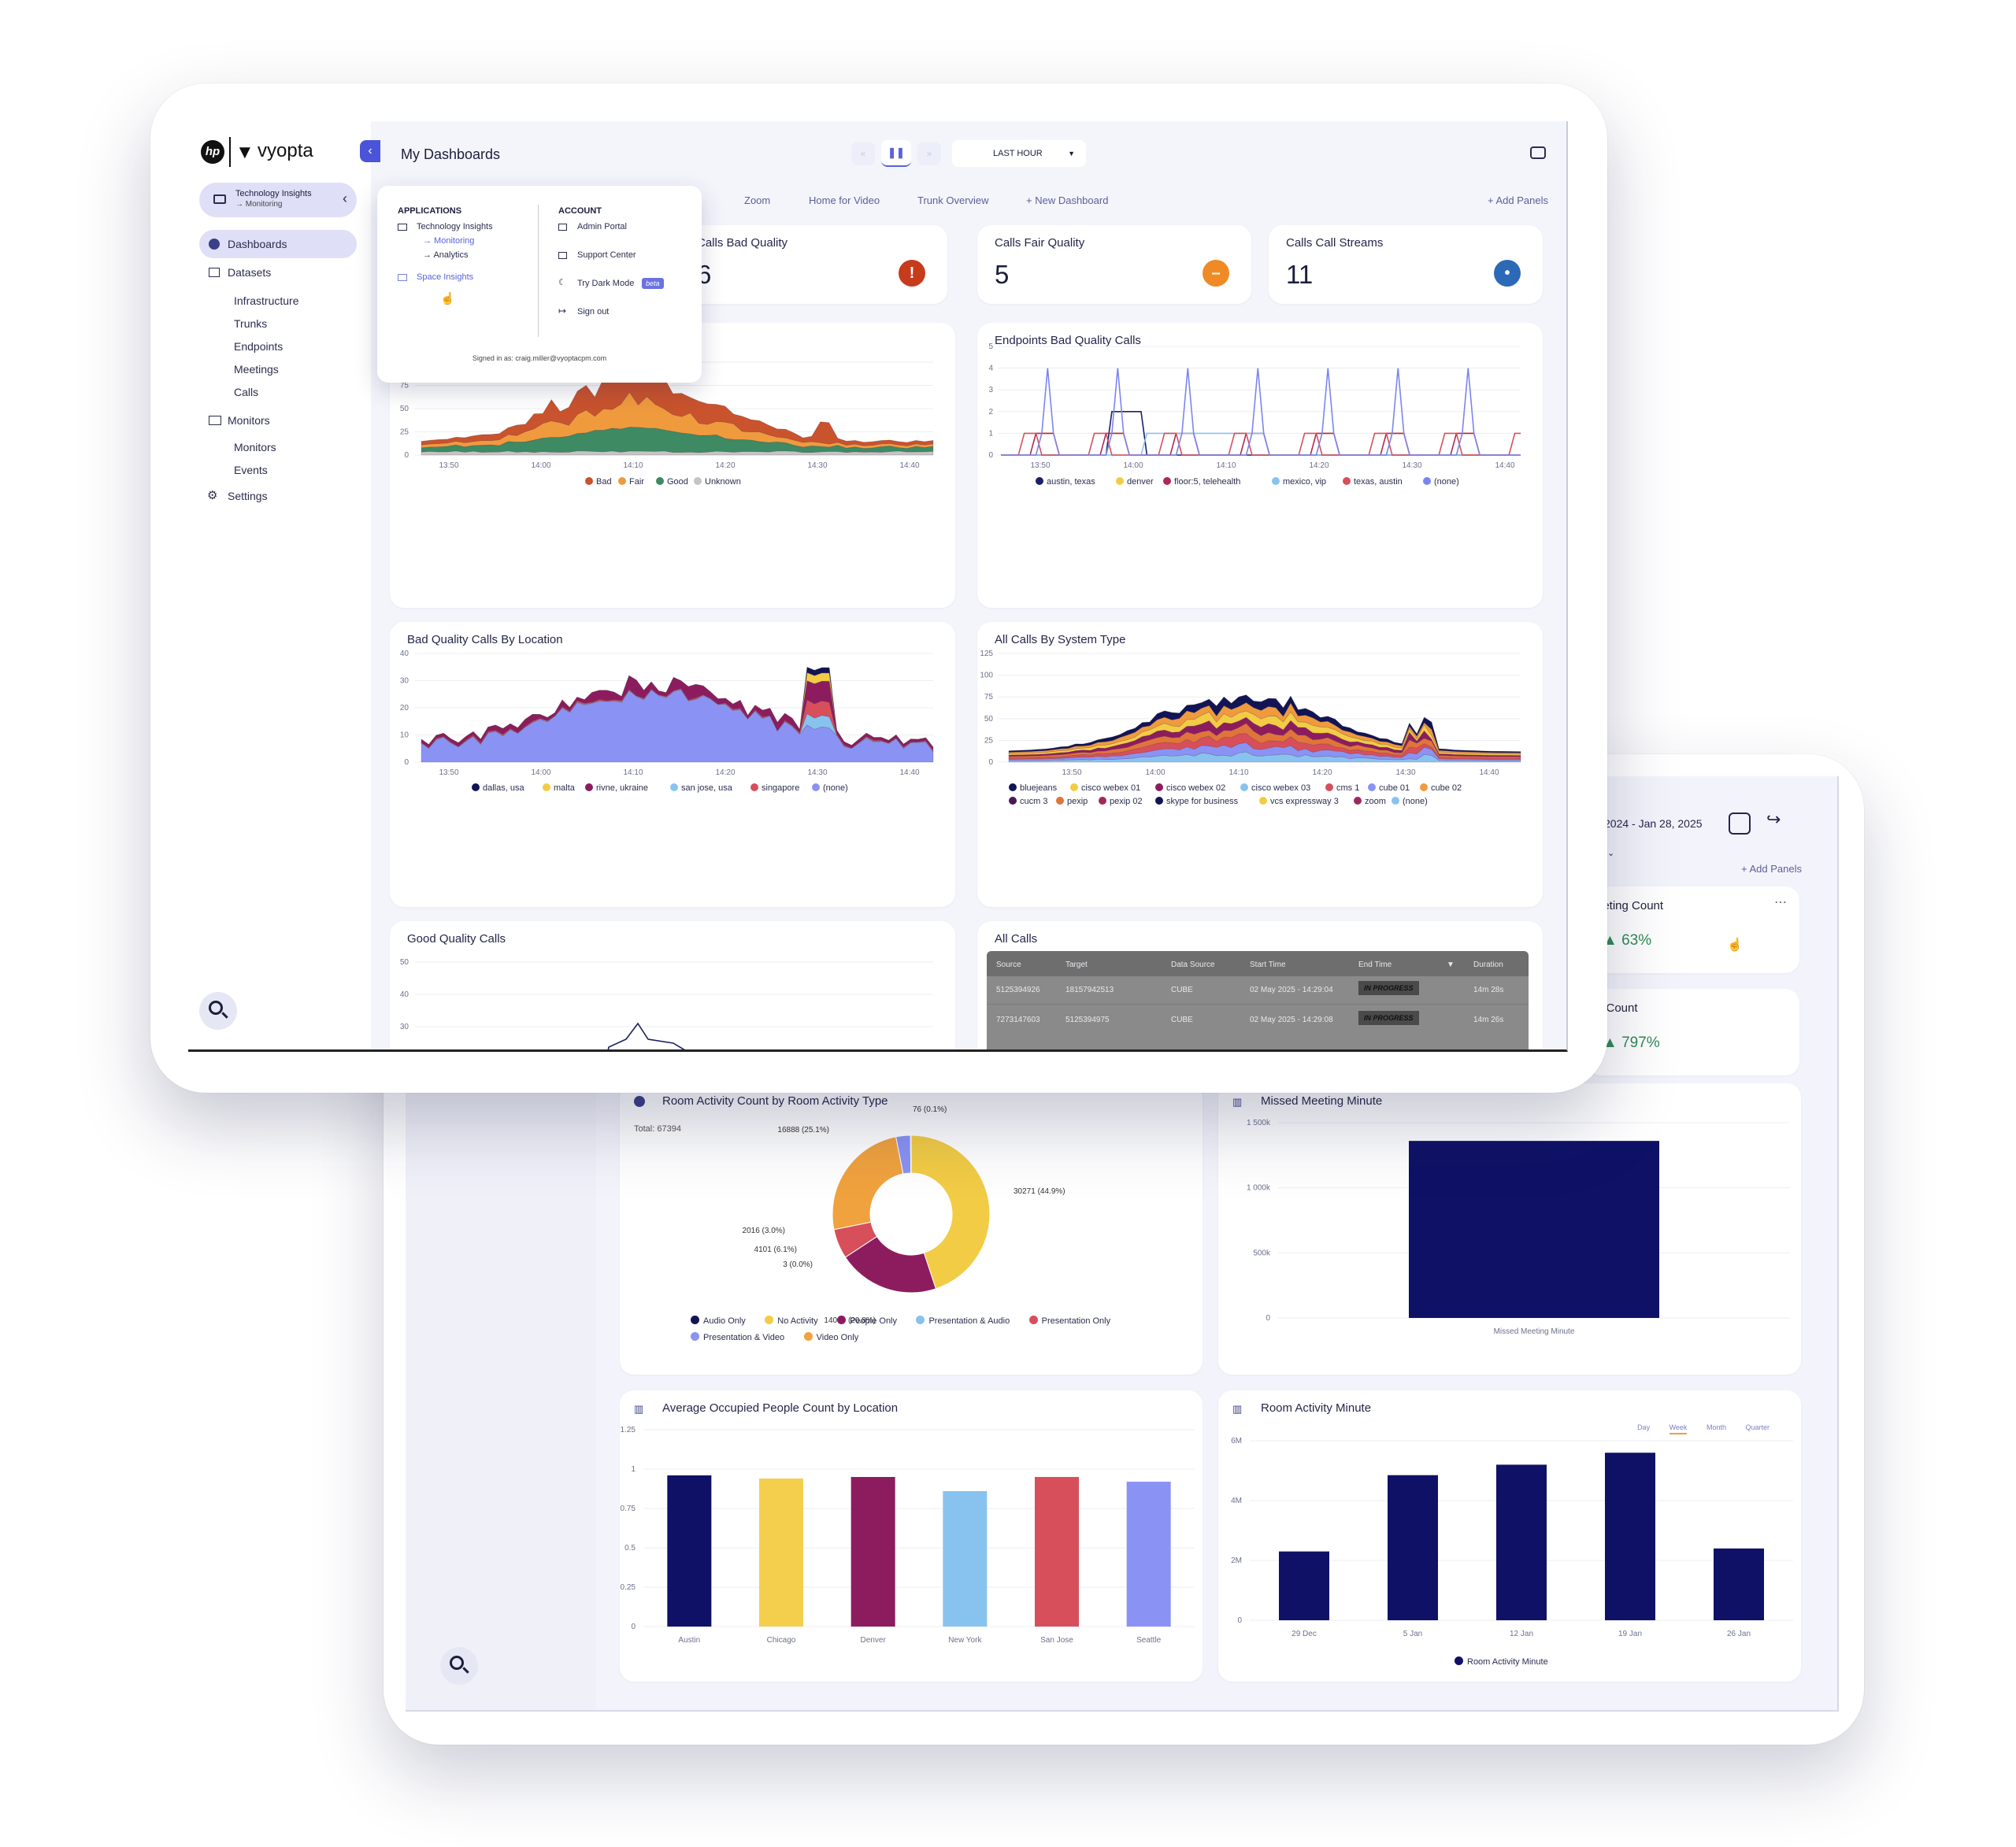 This screenshot has width=2016, height=1847. What do you see at coordinates (1076, 965) in the screenshot?
I see `column-header: Target` at bounding box center [1076, 965].